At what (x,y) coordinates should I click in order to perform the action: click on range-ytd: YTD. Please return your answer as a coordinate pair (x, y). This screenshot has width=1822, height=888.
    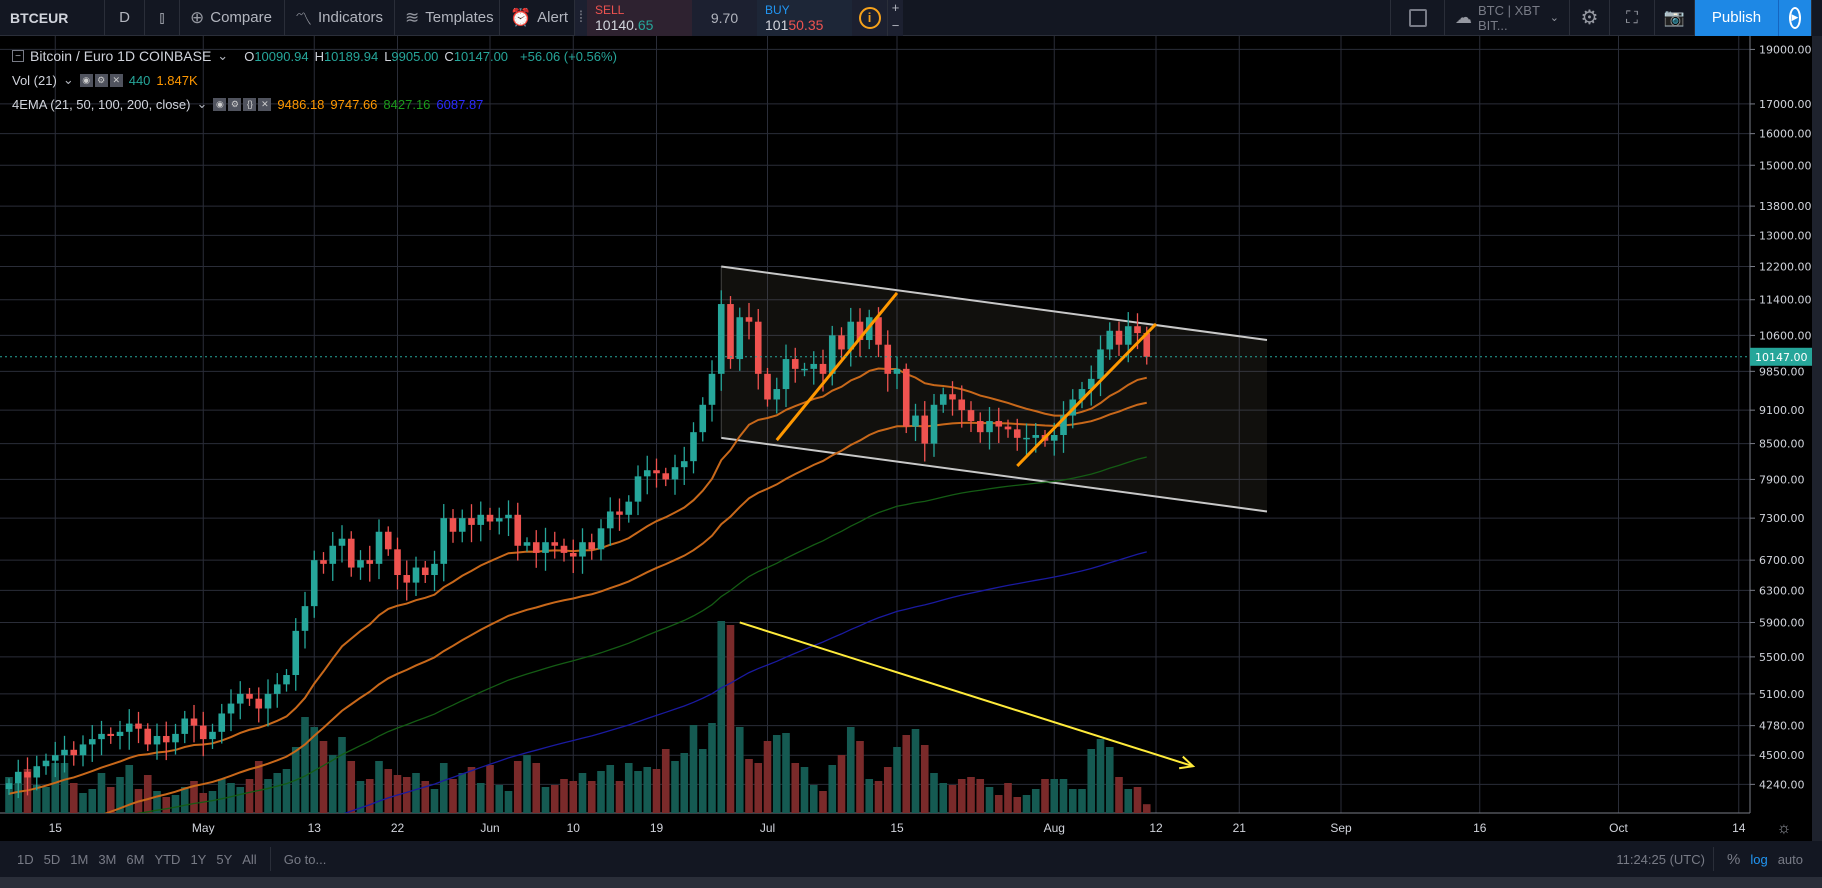
    Looking at the image, I should click on (167, 859).